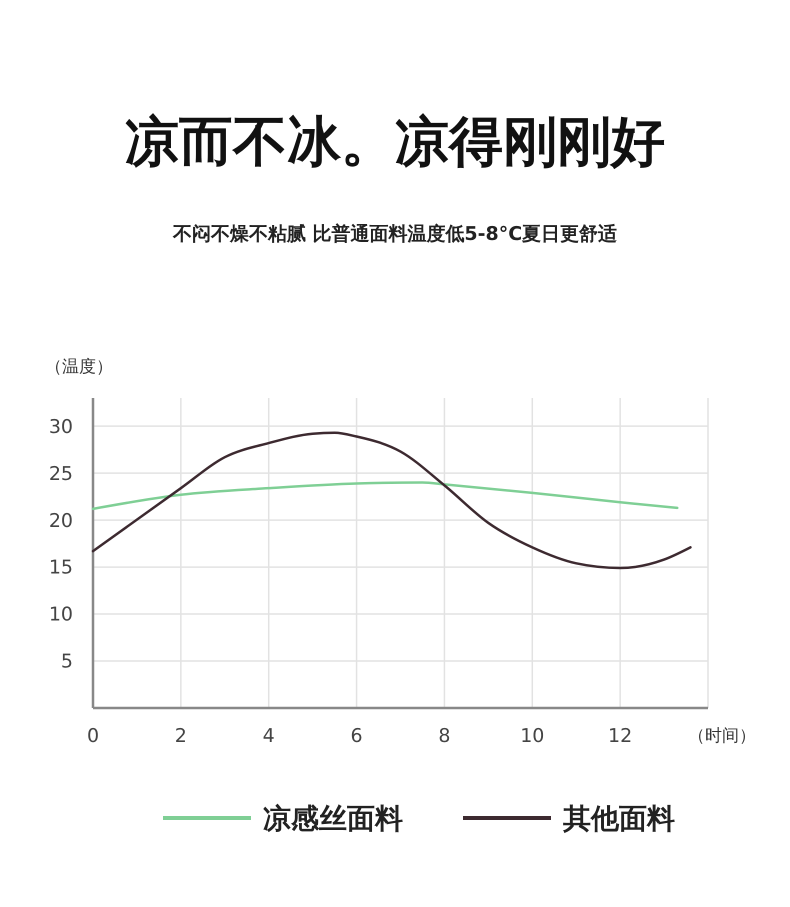 The width and height of the screenshot is (790, 907). What do you see at coordinates (620, 736) in the screenshot?
I see `x-tick-label: 12` at bounding box center [620, 736].